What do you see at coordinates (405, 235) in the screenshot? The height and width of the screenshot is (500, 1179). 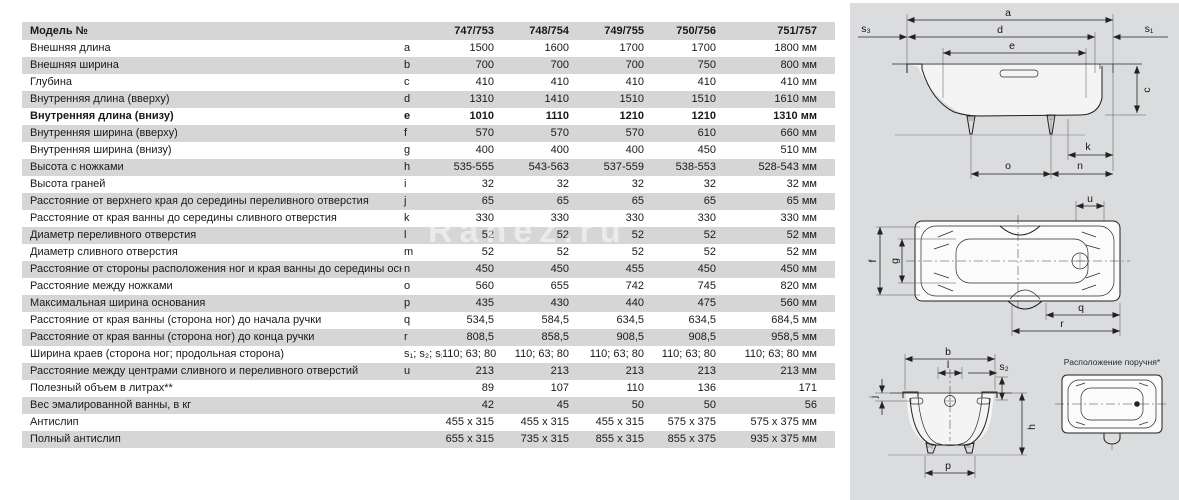 I see `dim-letter: l` at bounding box center [405, 235].